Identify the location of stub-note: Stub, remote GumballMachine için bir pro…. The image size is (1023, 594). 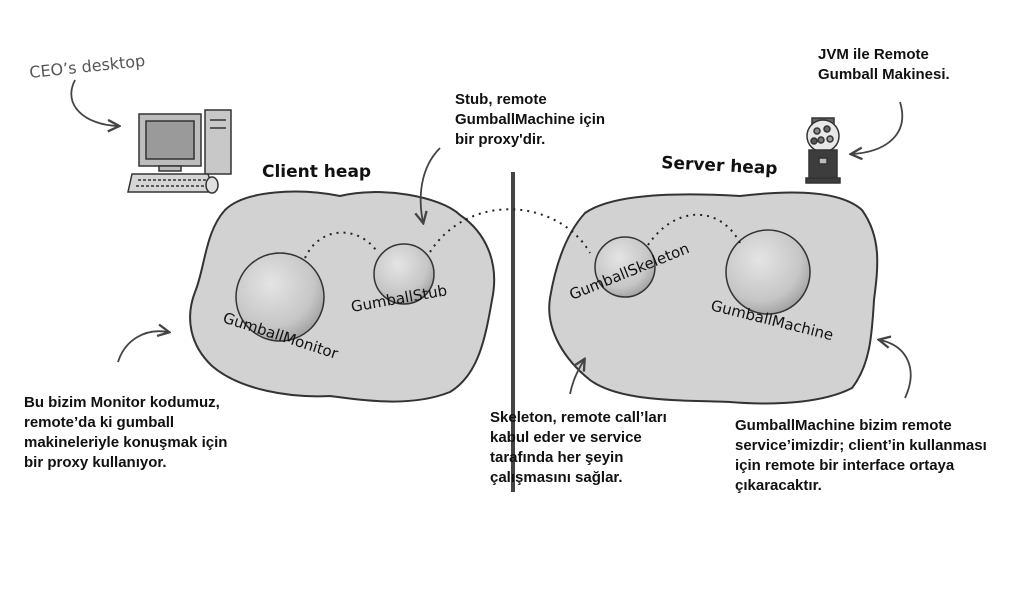
(530, 119).